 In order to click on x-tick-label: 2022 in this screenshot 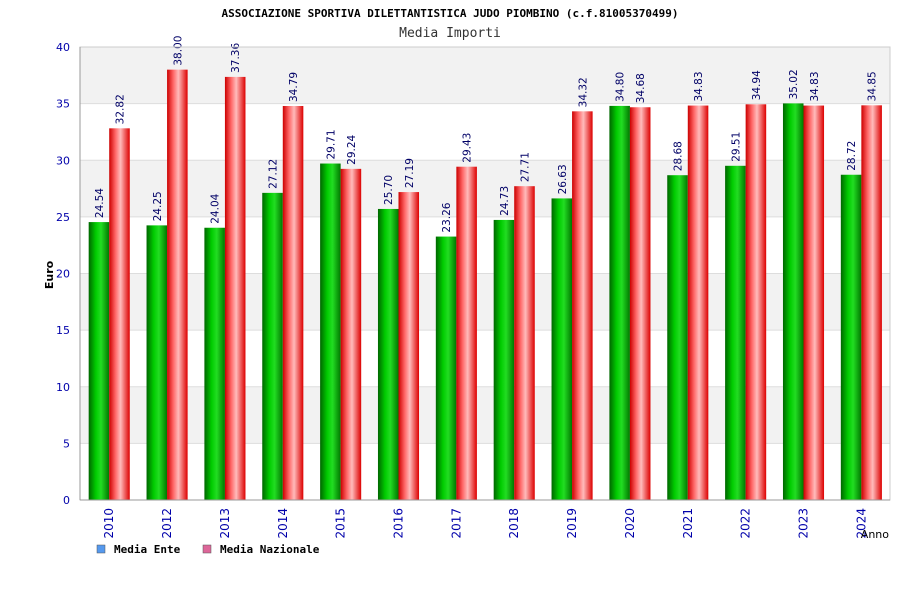, I will do `click(746, 523)`.